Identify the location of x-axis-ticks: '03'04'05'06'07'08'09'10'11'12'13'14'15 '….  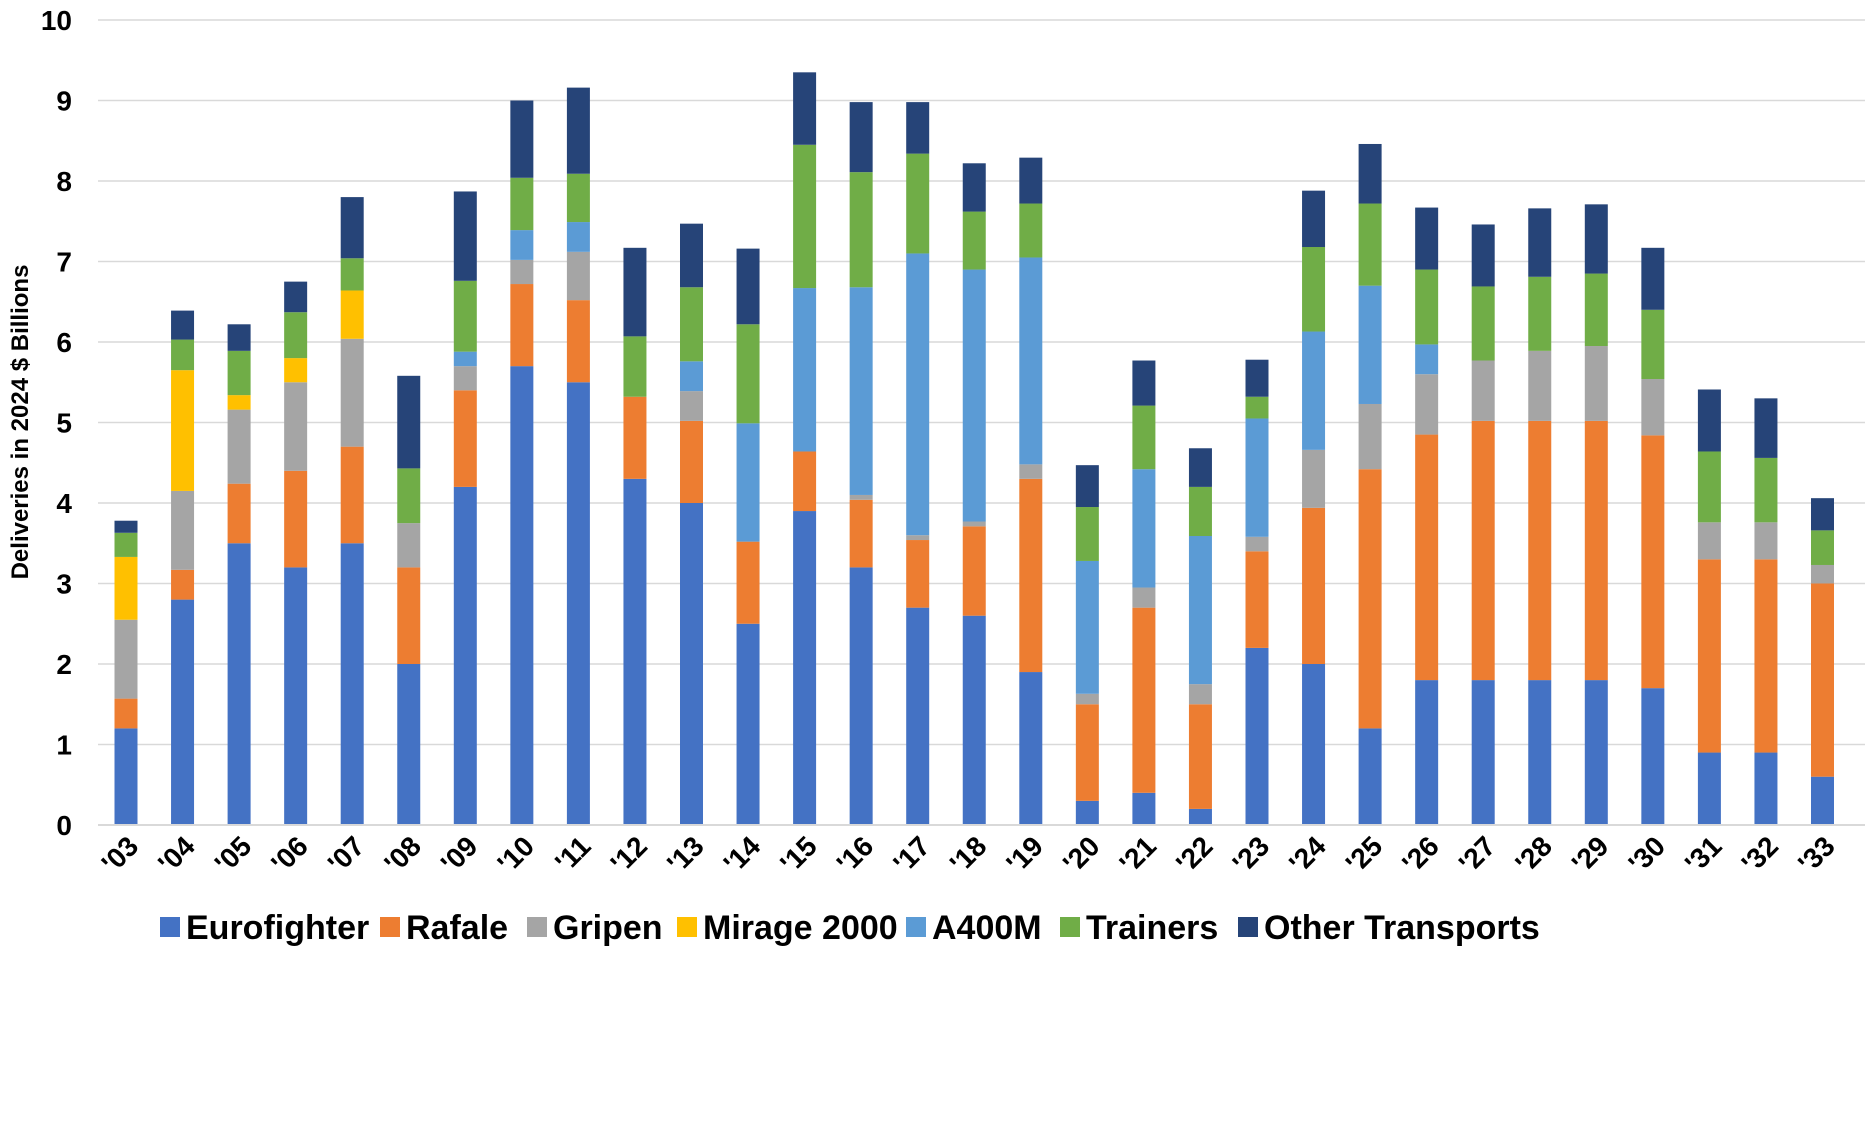
(968, 854).